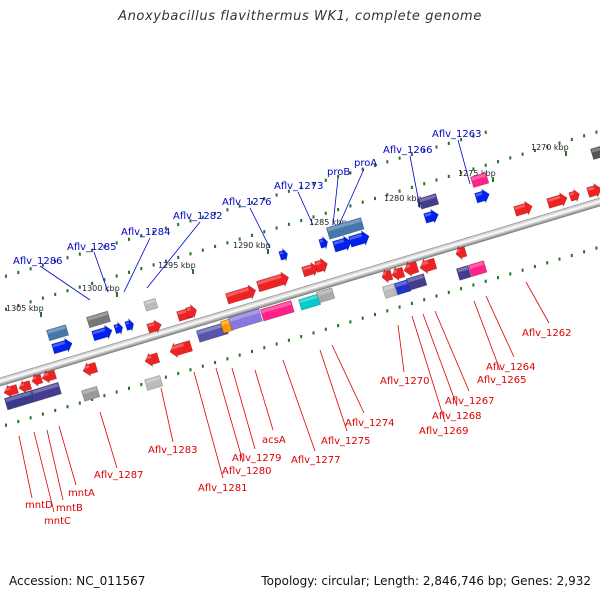 This screenshot has height=600, width=600. I want to click on gene-label: Aflv_1265, so click(502, 380).